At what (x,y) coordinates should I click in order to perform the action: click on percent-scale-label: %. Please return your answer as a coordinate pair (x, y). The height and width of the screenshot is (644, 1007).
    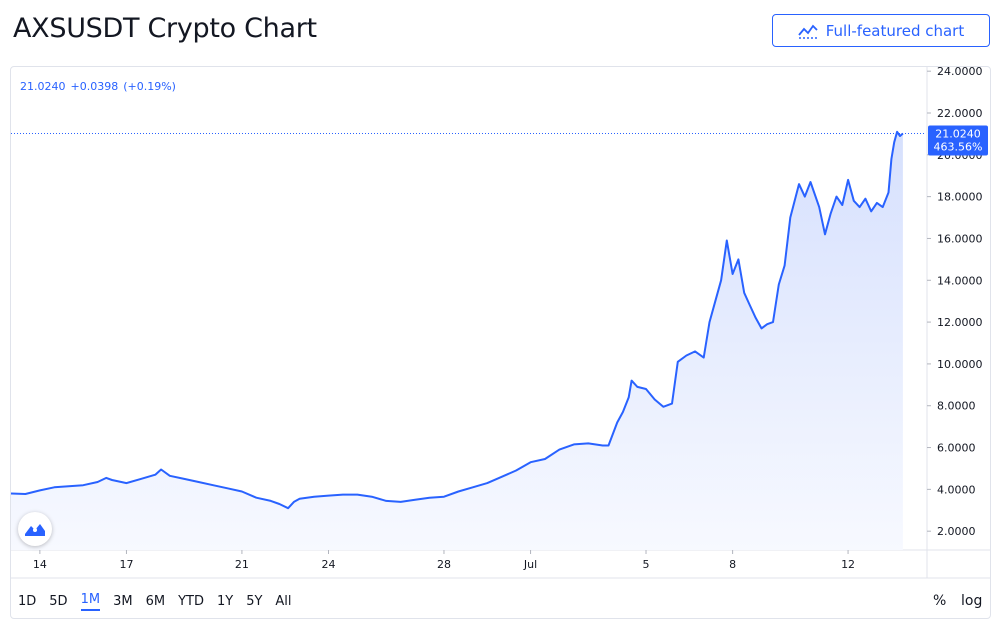
    Looking at the image, I should click on (940, 601).